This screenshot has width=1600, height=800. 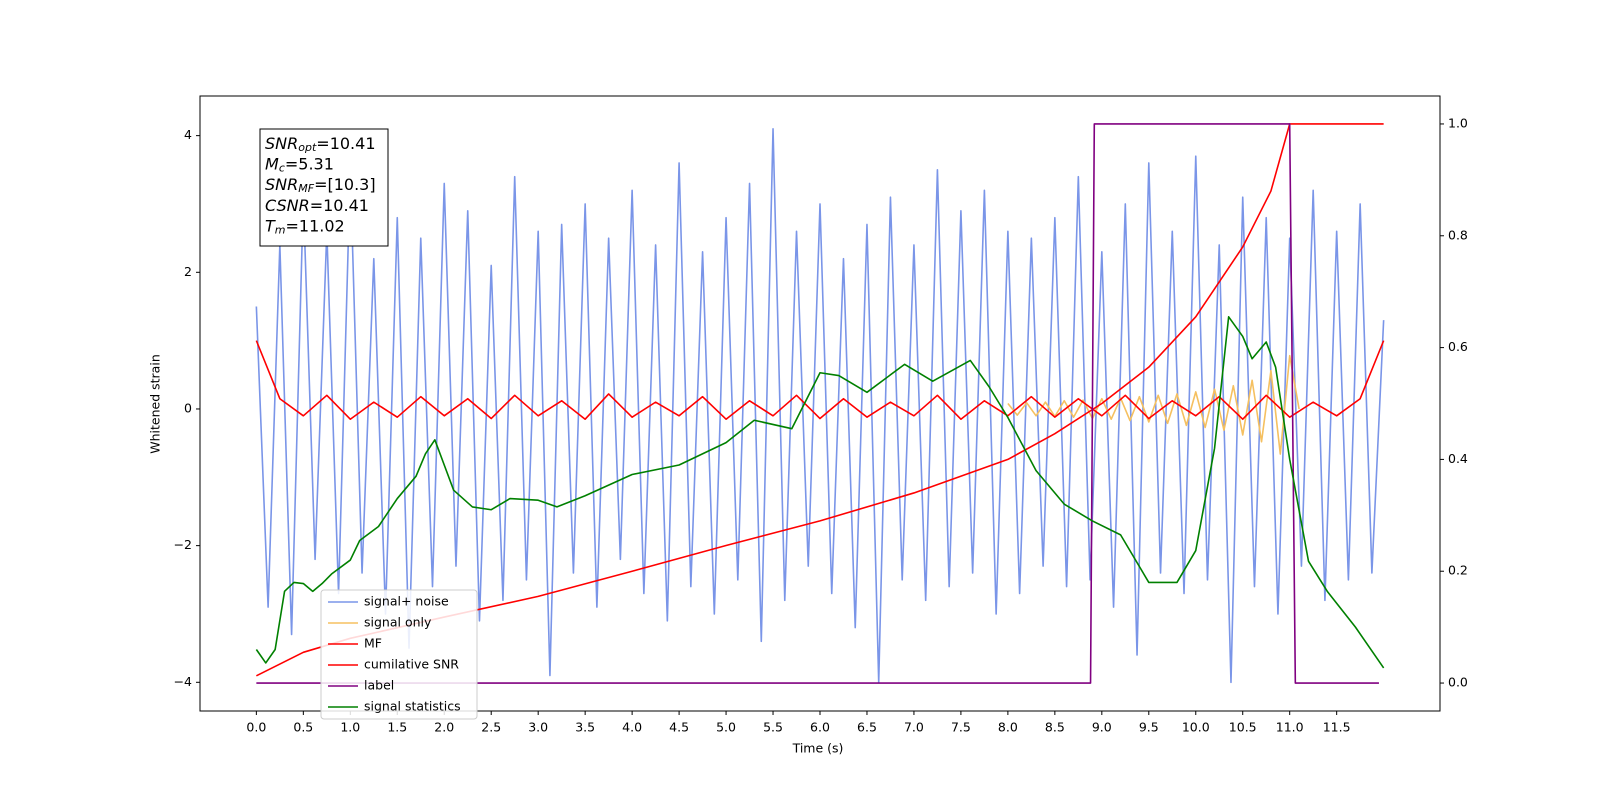 What do you see at coordinates (491, 727) in the screenshot?
I see `x-tick-label: 2.5` at bounding box center [491, 727].